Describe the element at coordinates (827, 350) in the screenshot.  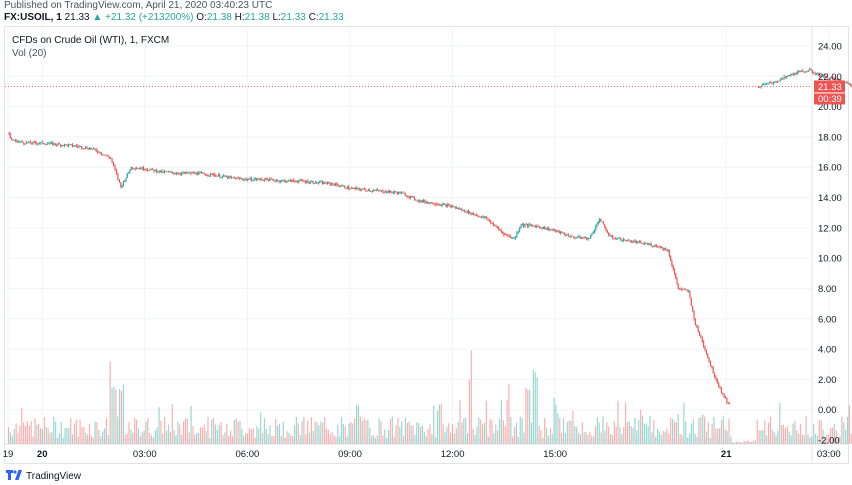
I see `y-tick-label: 4.00` at that location.